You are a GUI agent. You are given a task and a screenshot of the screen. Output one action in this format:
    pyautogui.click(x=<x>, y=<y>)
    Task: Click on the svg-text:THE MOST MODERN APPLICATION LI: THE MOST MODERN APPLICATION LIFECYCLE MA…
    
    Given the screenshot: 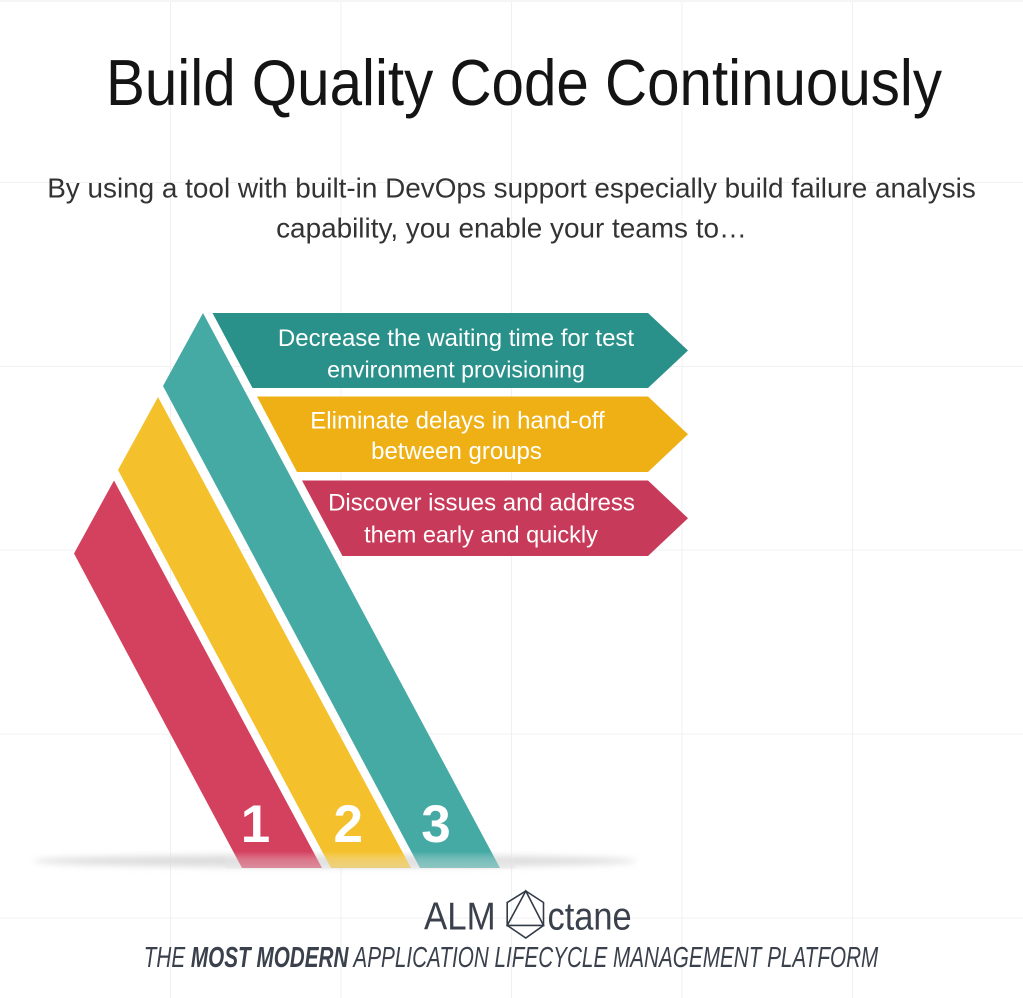 What is the action you would take?
    pyautogui.click(x=511, y=958)
    